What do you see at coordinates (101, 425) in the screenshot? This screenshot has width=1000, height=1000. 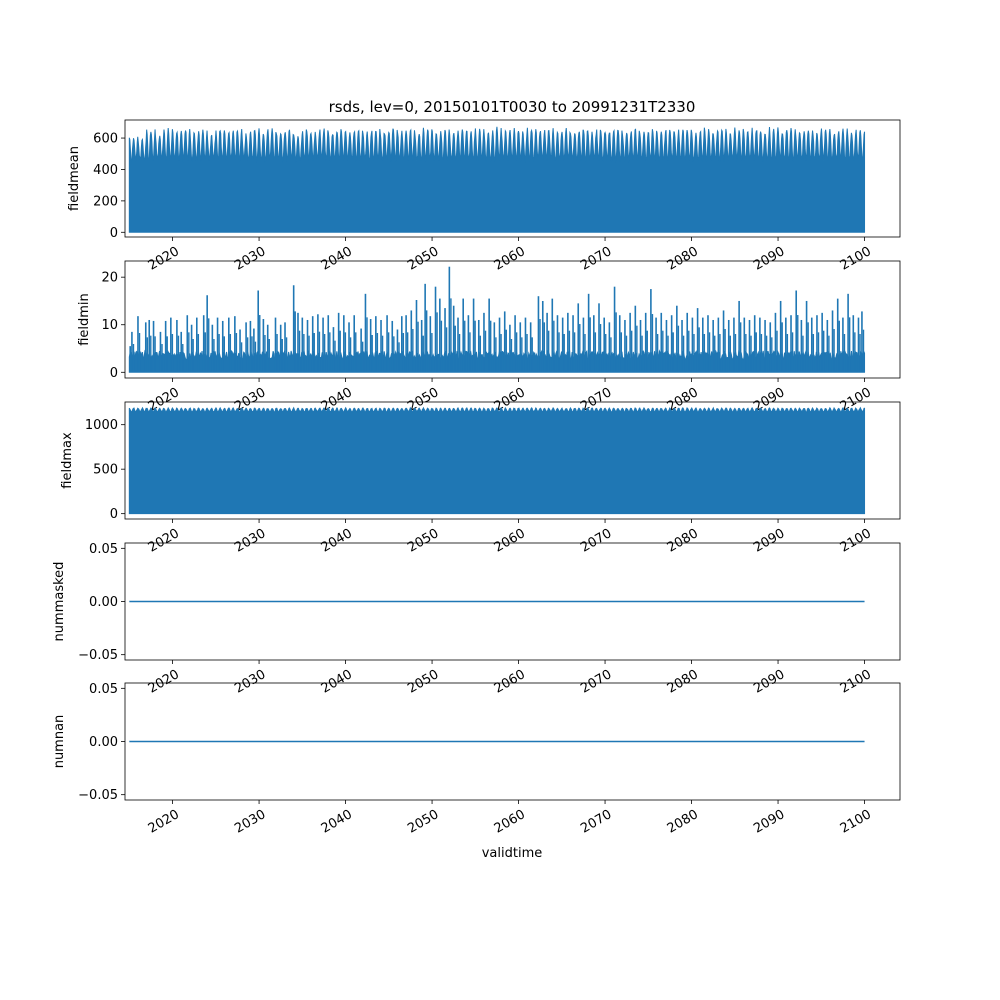 I see `y-tick-label: 1000` at bounding box center [101, 425].